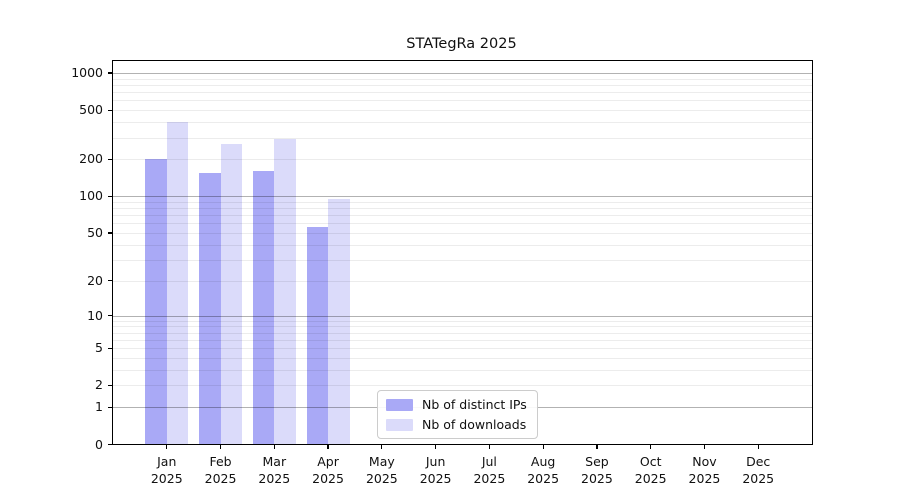  What do you see at coordinates (650, 470) in the screenshot?
I see `x-axis-tick-label: Oct 2025` at bounding box center [650, 470].